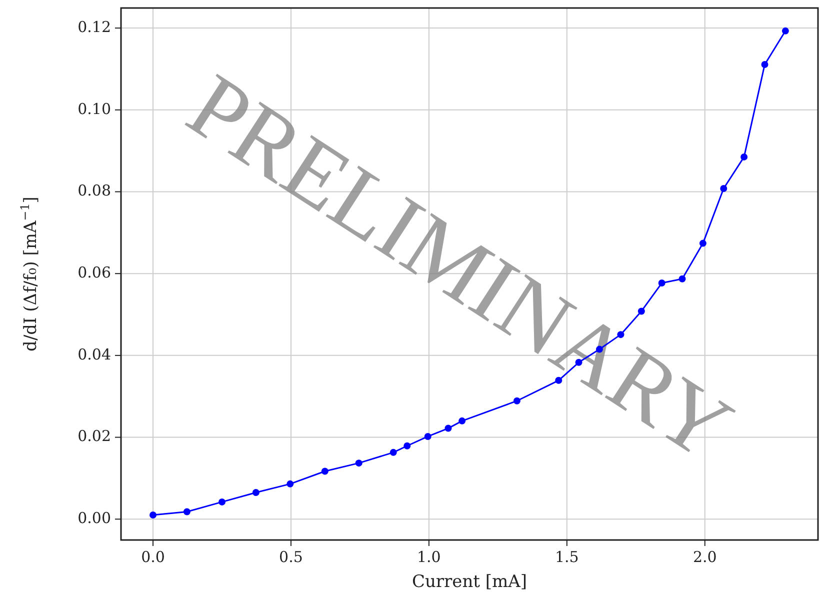 The height and width of the screenshot is (595, 828). I want to click on x-tick-label: 1.5, so click(566, 557).